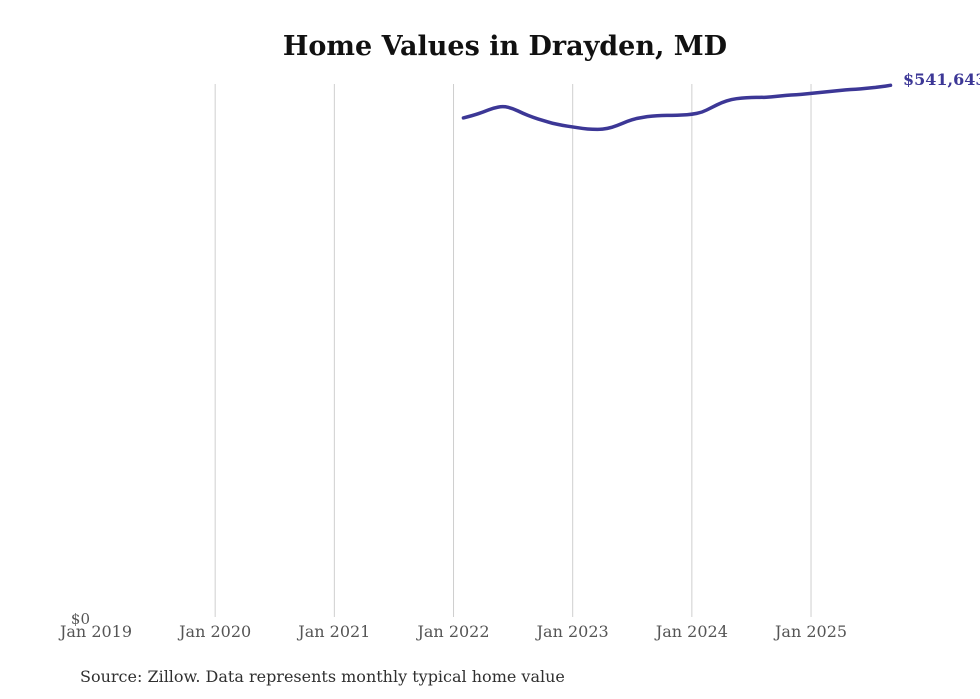  Describe the element at coordinates (941, 79) in the screenshot. I see `end-value-label: $541,643` at that location.